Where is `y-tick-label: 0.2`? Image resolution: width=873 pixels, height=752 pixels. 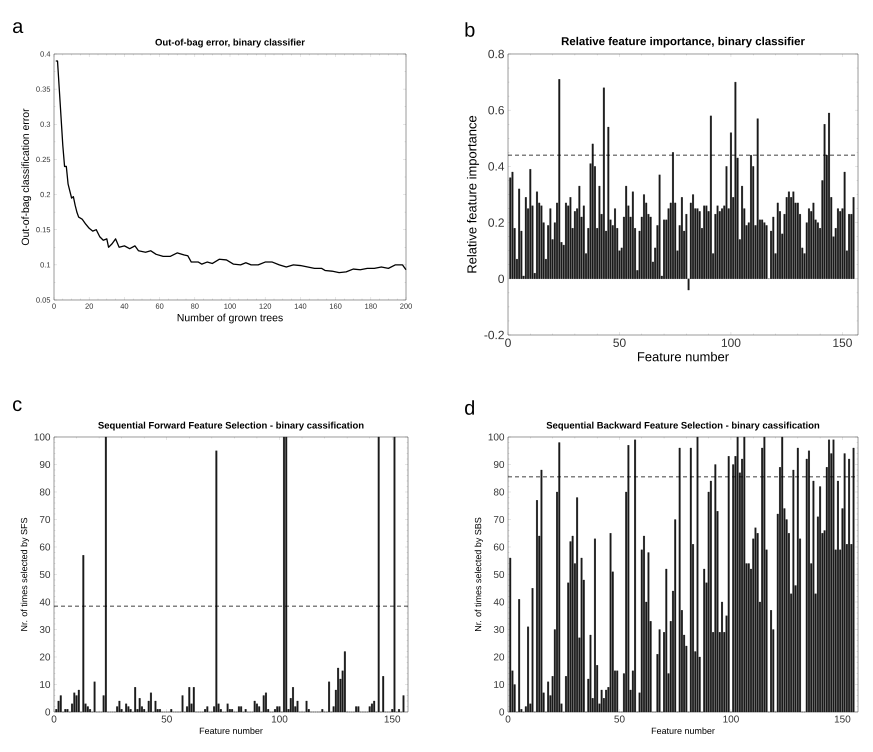 y-tick-label: 0.2 is located at coordinates (496, 222).